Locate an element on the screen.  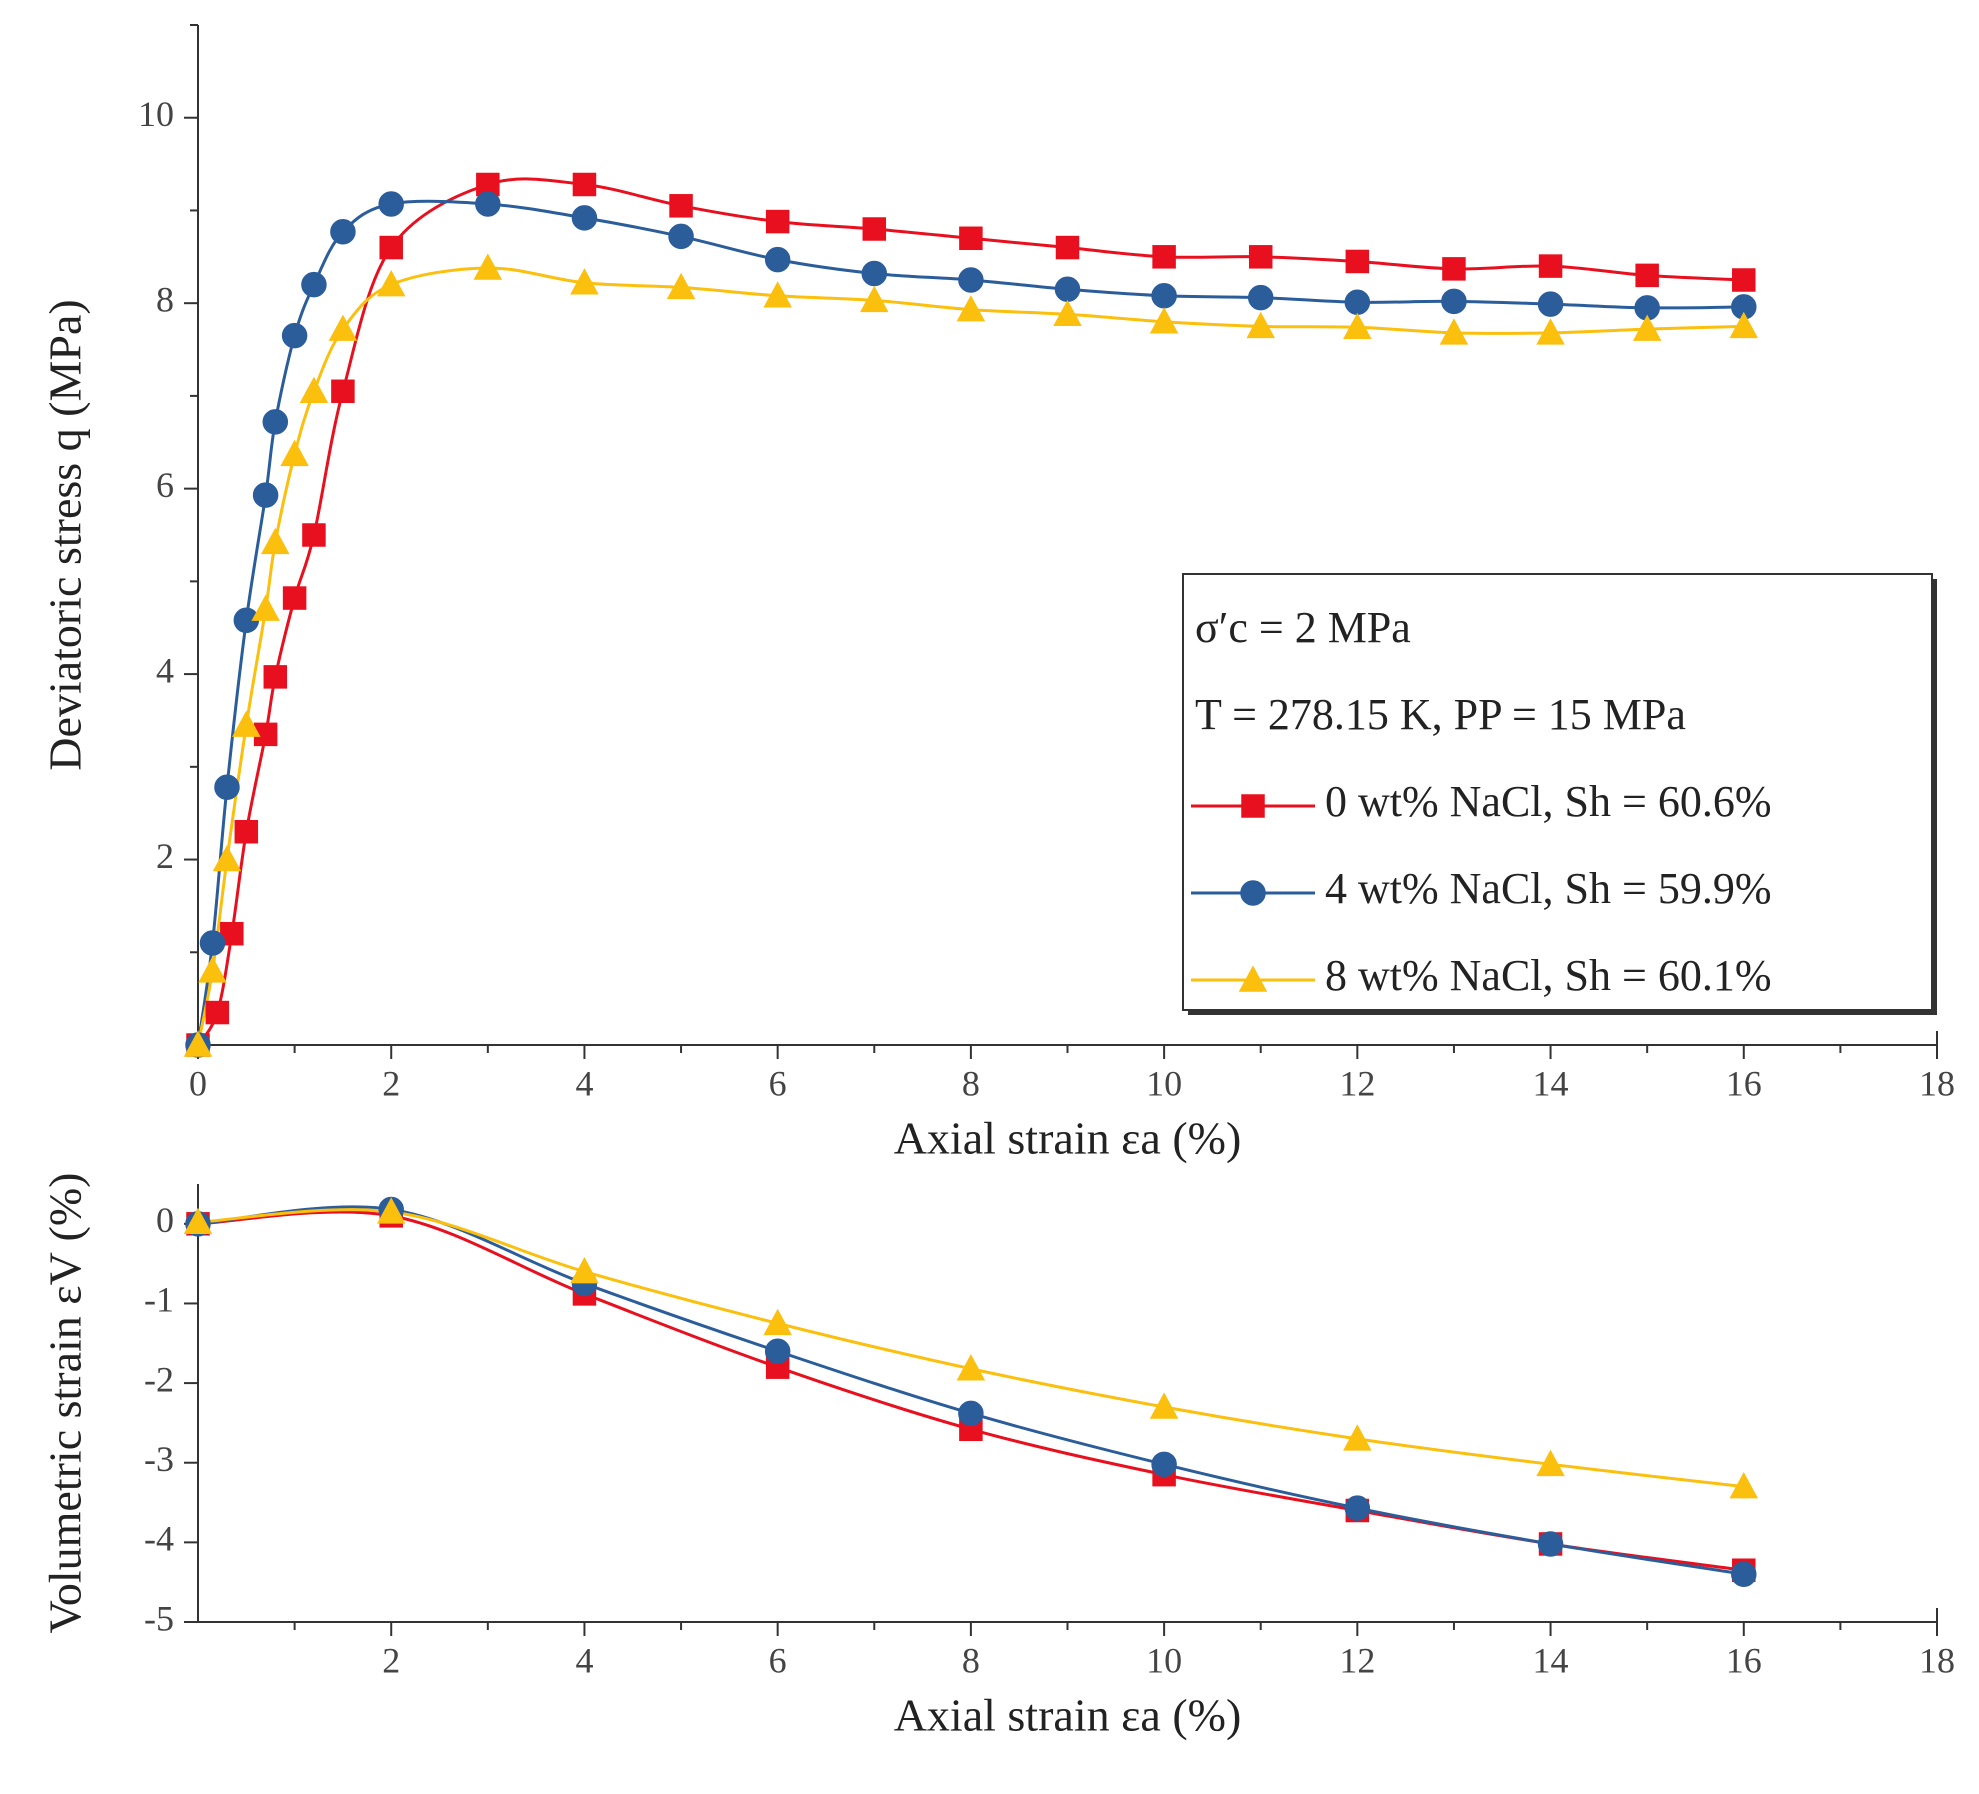
y-tick-label: 6 is located at coordinates (165, 485).